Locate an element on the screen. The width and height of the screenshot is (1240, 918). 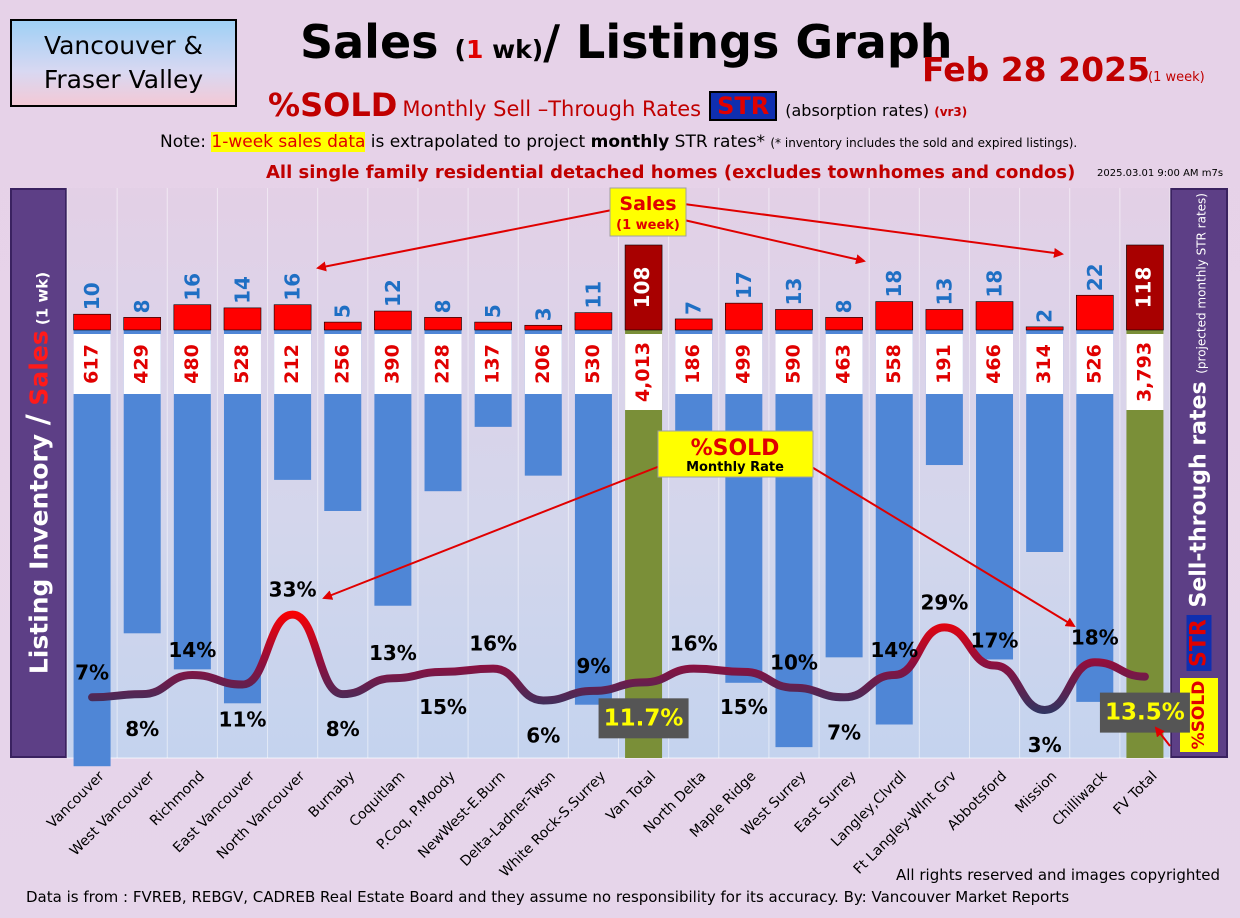
title-num: 1 is located at coordinates (474, 49).